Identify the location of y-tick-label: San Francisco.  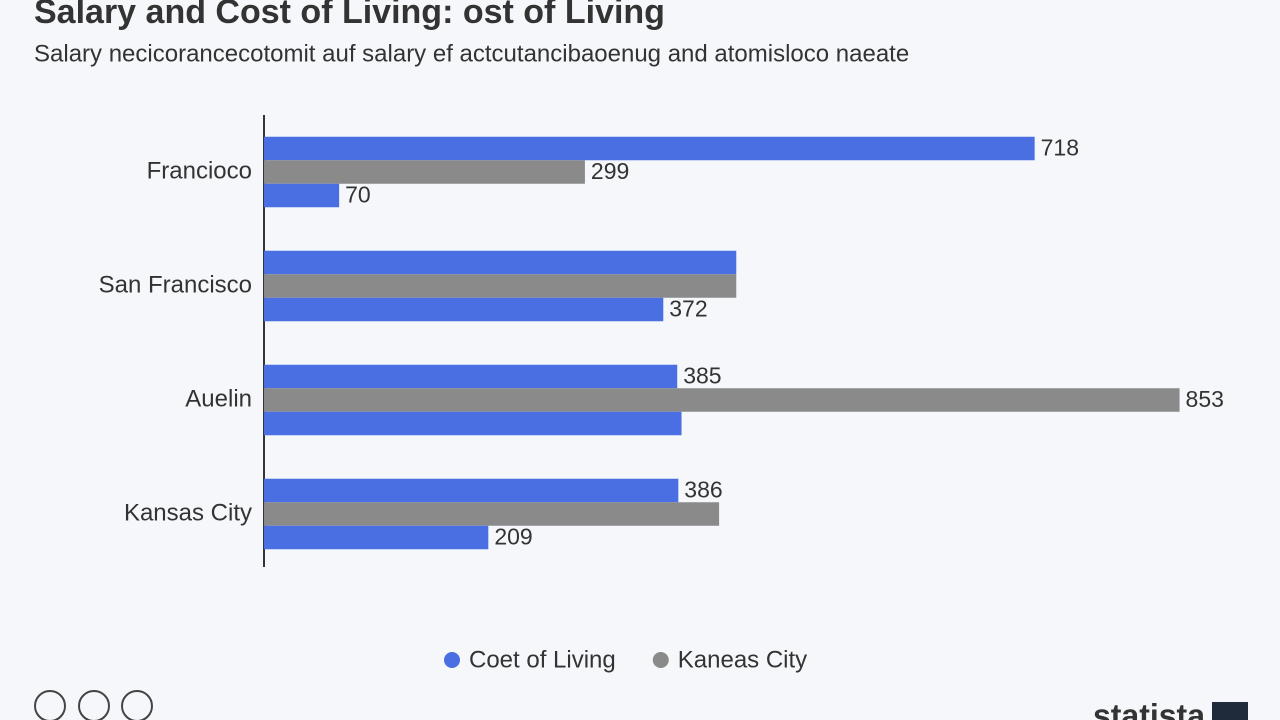
(175, 284).